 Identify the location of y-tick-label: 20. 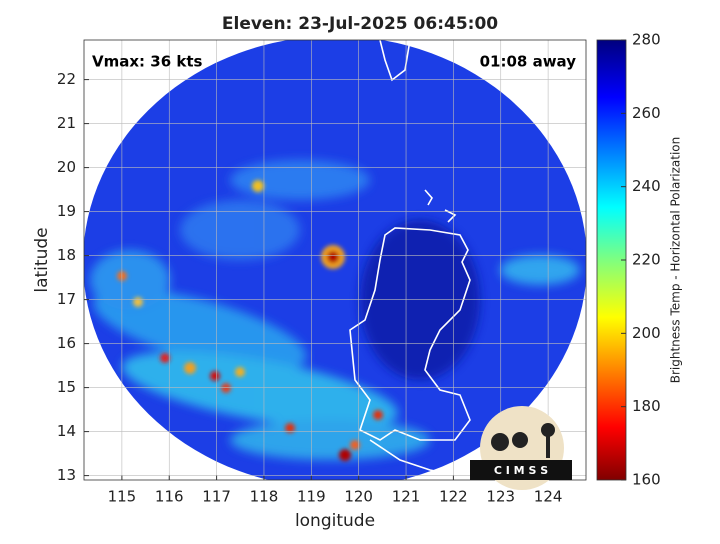
(66, 167).